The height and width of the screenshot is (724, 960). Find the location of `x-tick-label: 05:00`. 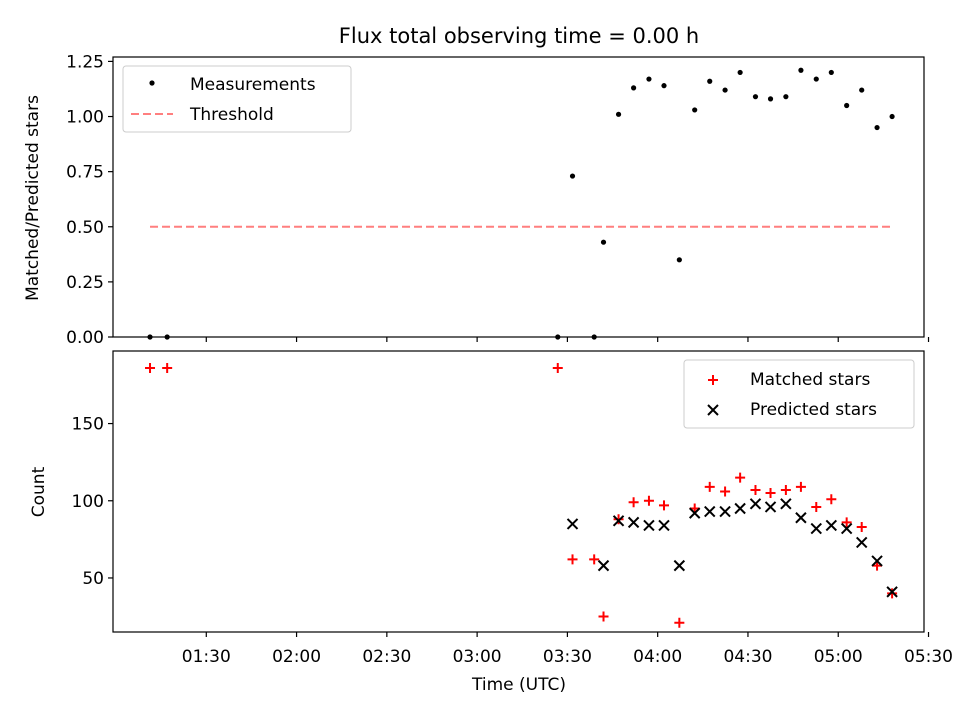

x-tick-label: 05:00 is located at coordinates (838, 657).